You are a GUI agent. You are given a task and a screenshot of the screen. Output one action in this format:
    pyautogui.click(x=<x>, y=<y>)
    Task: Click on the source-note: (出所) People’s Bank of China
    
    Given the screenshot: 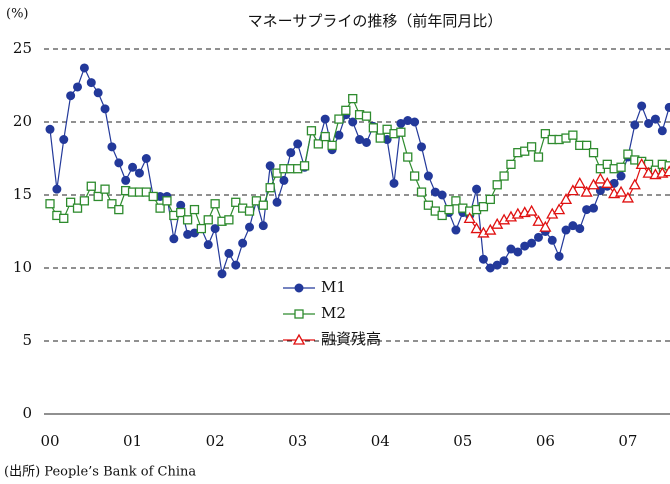 What is the action you would take?
    pyautogui.click(x=100, y=472)
    